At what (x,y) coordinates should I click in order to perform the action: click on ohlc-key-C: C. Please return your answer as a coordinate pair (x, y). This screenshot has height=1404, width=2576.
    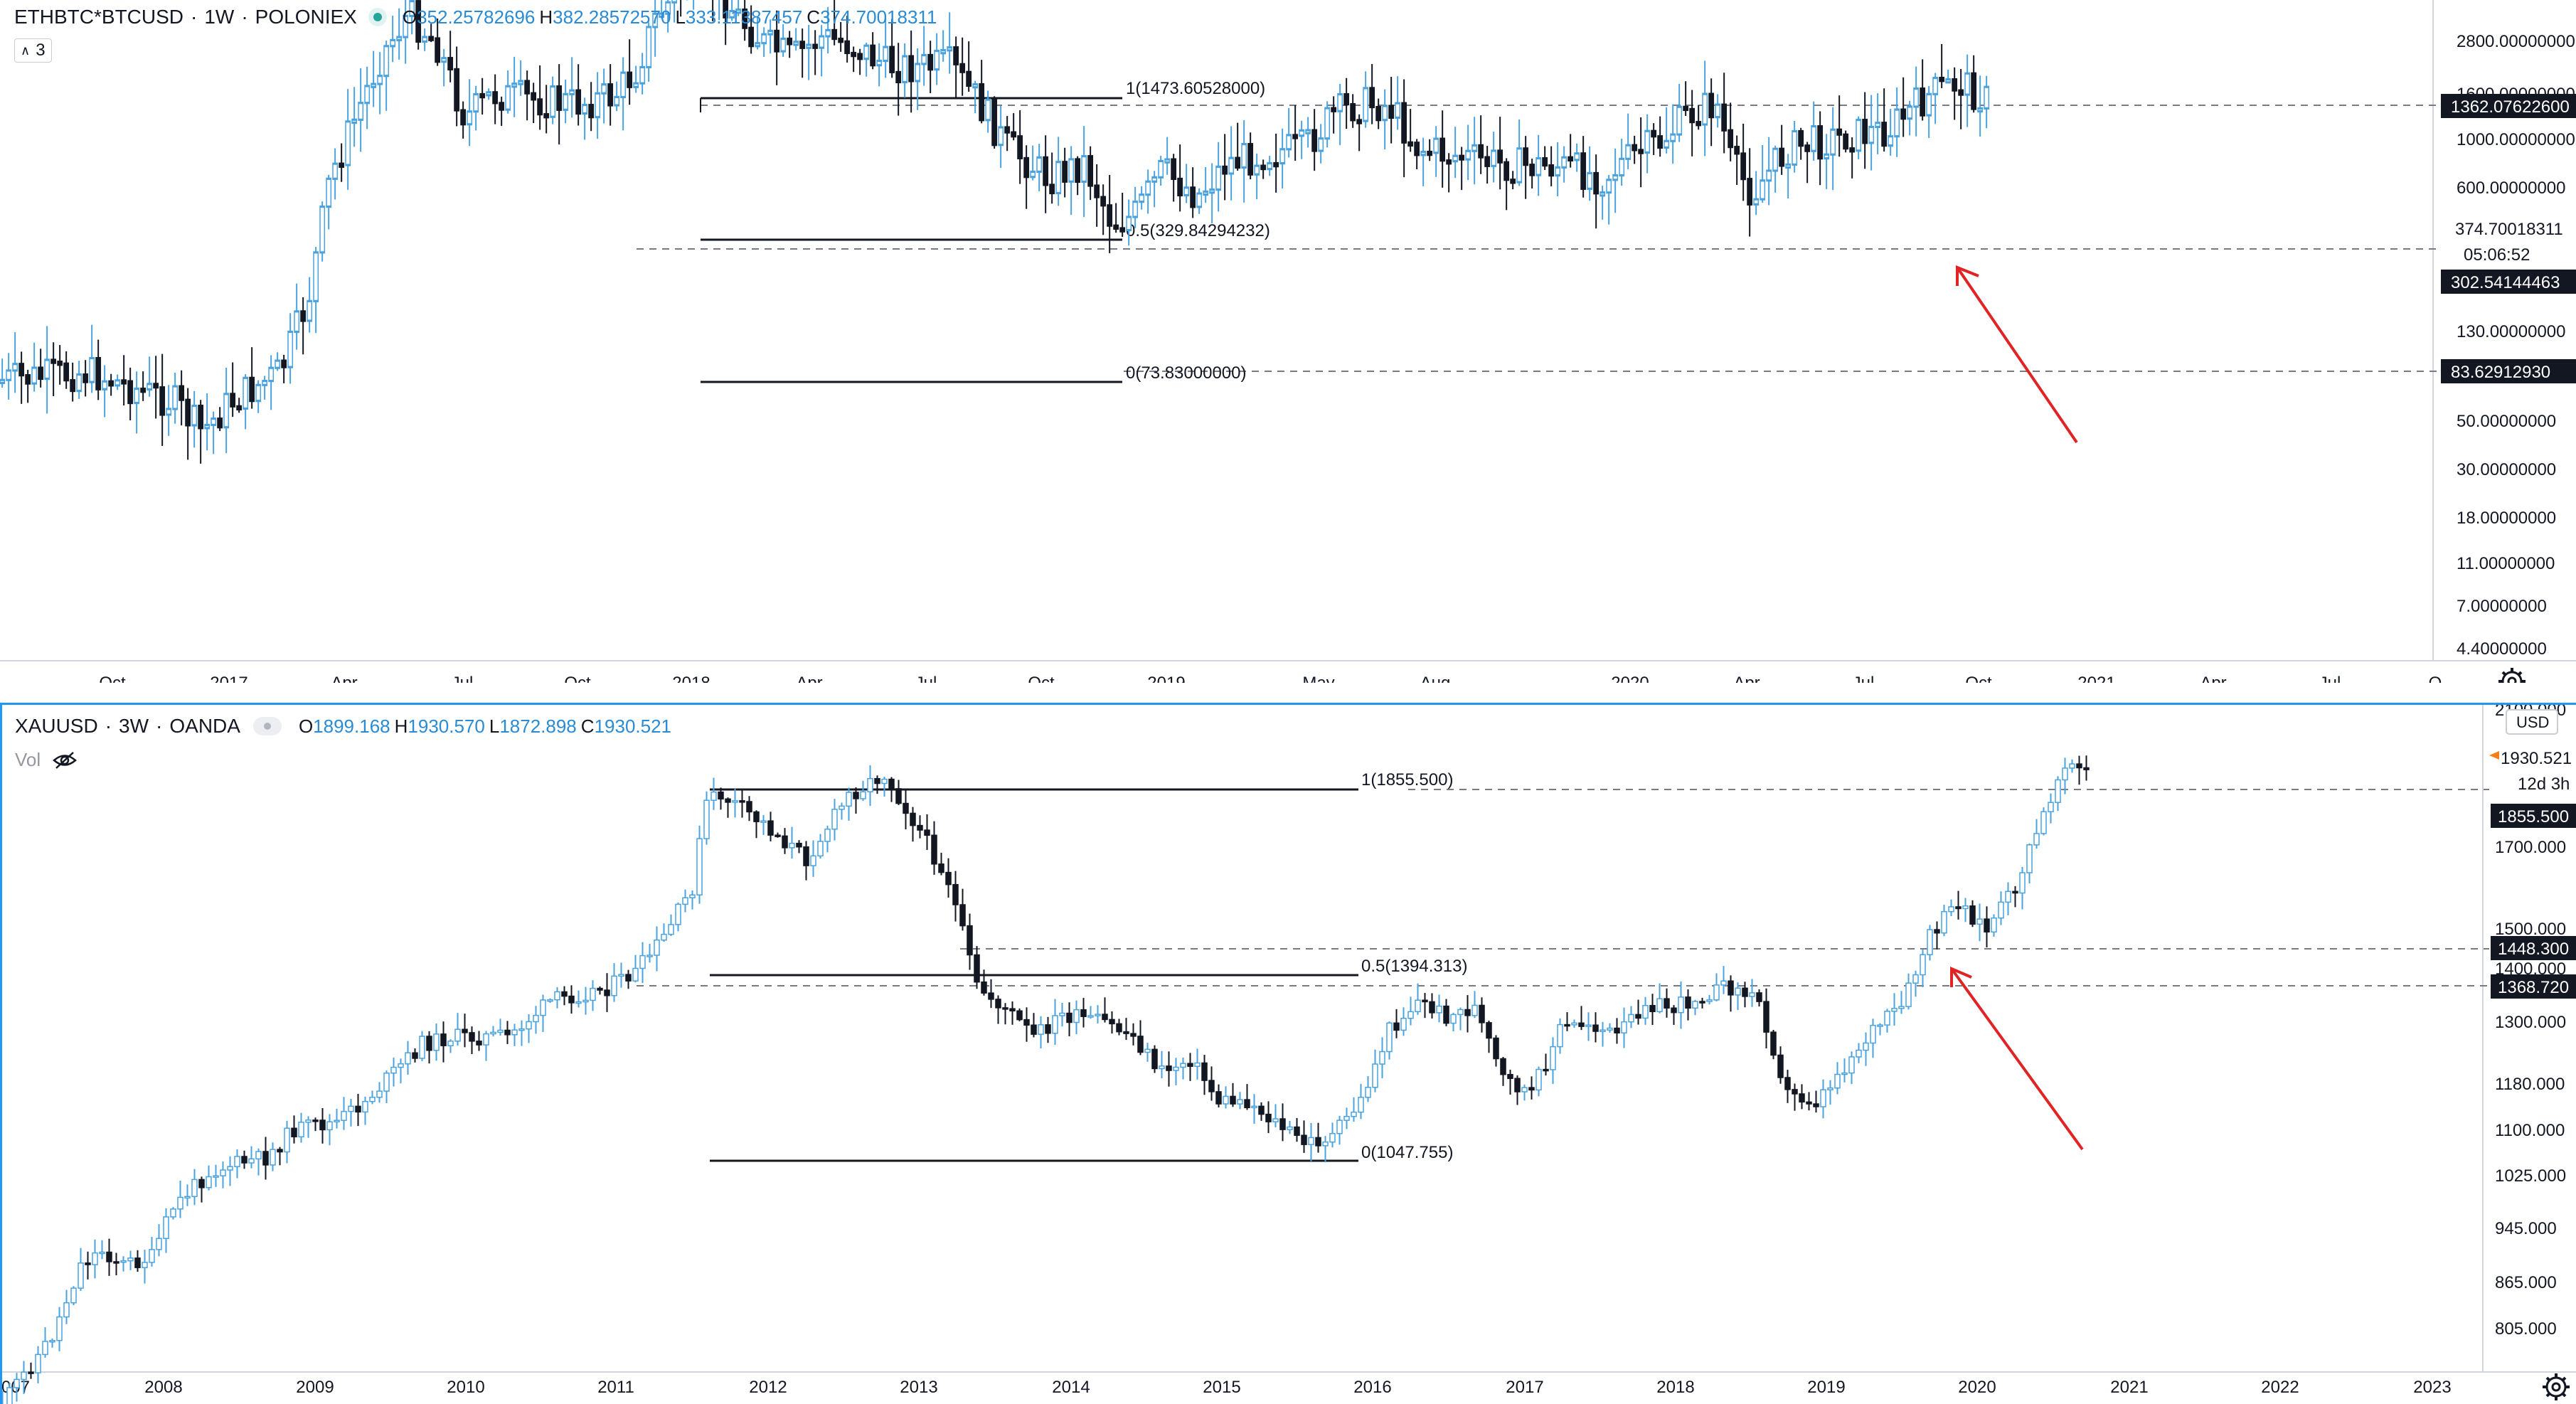
    Looking at the image, I should click on (814, 17).